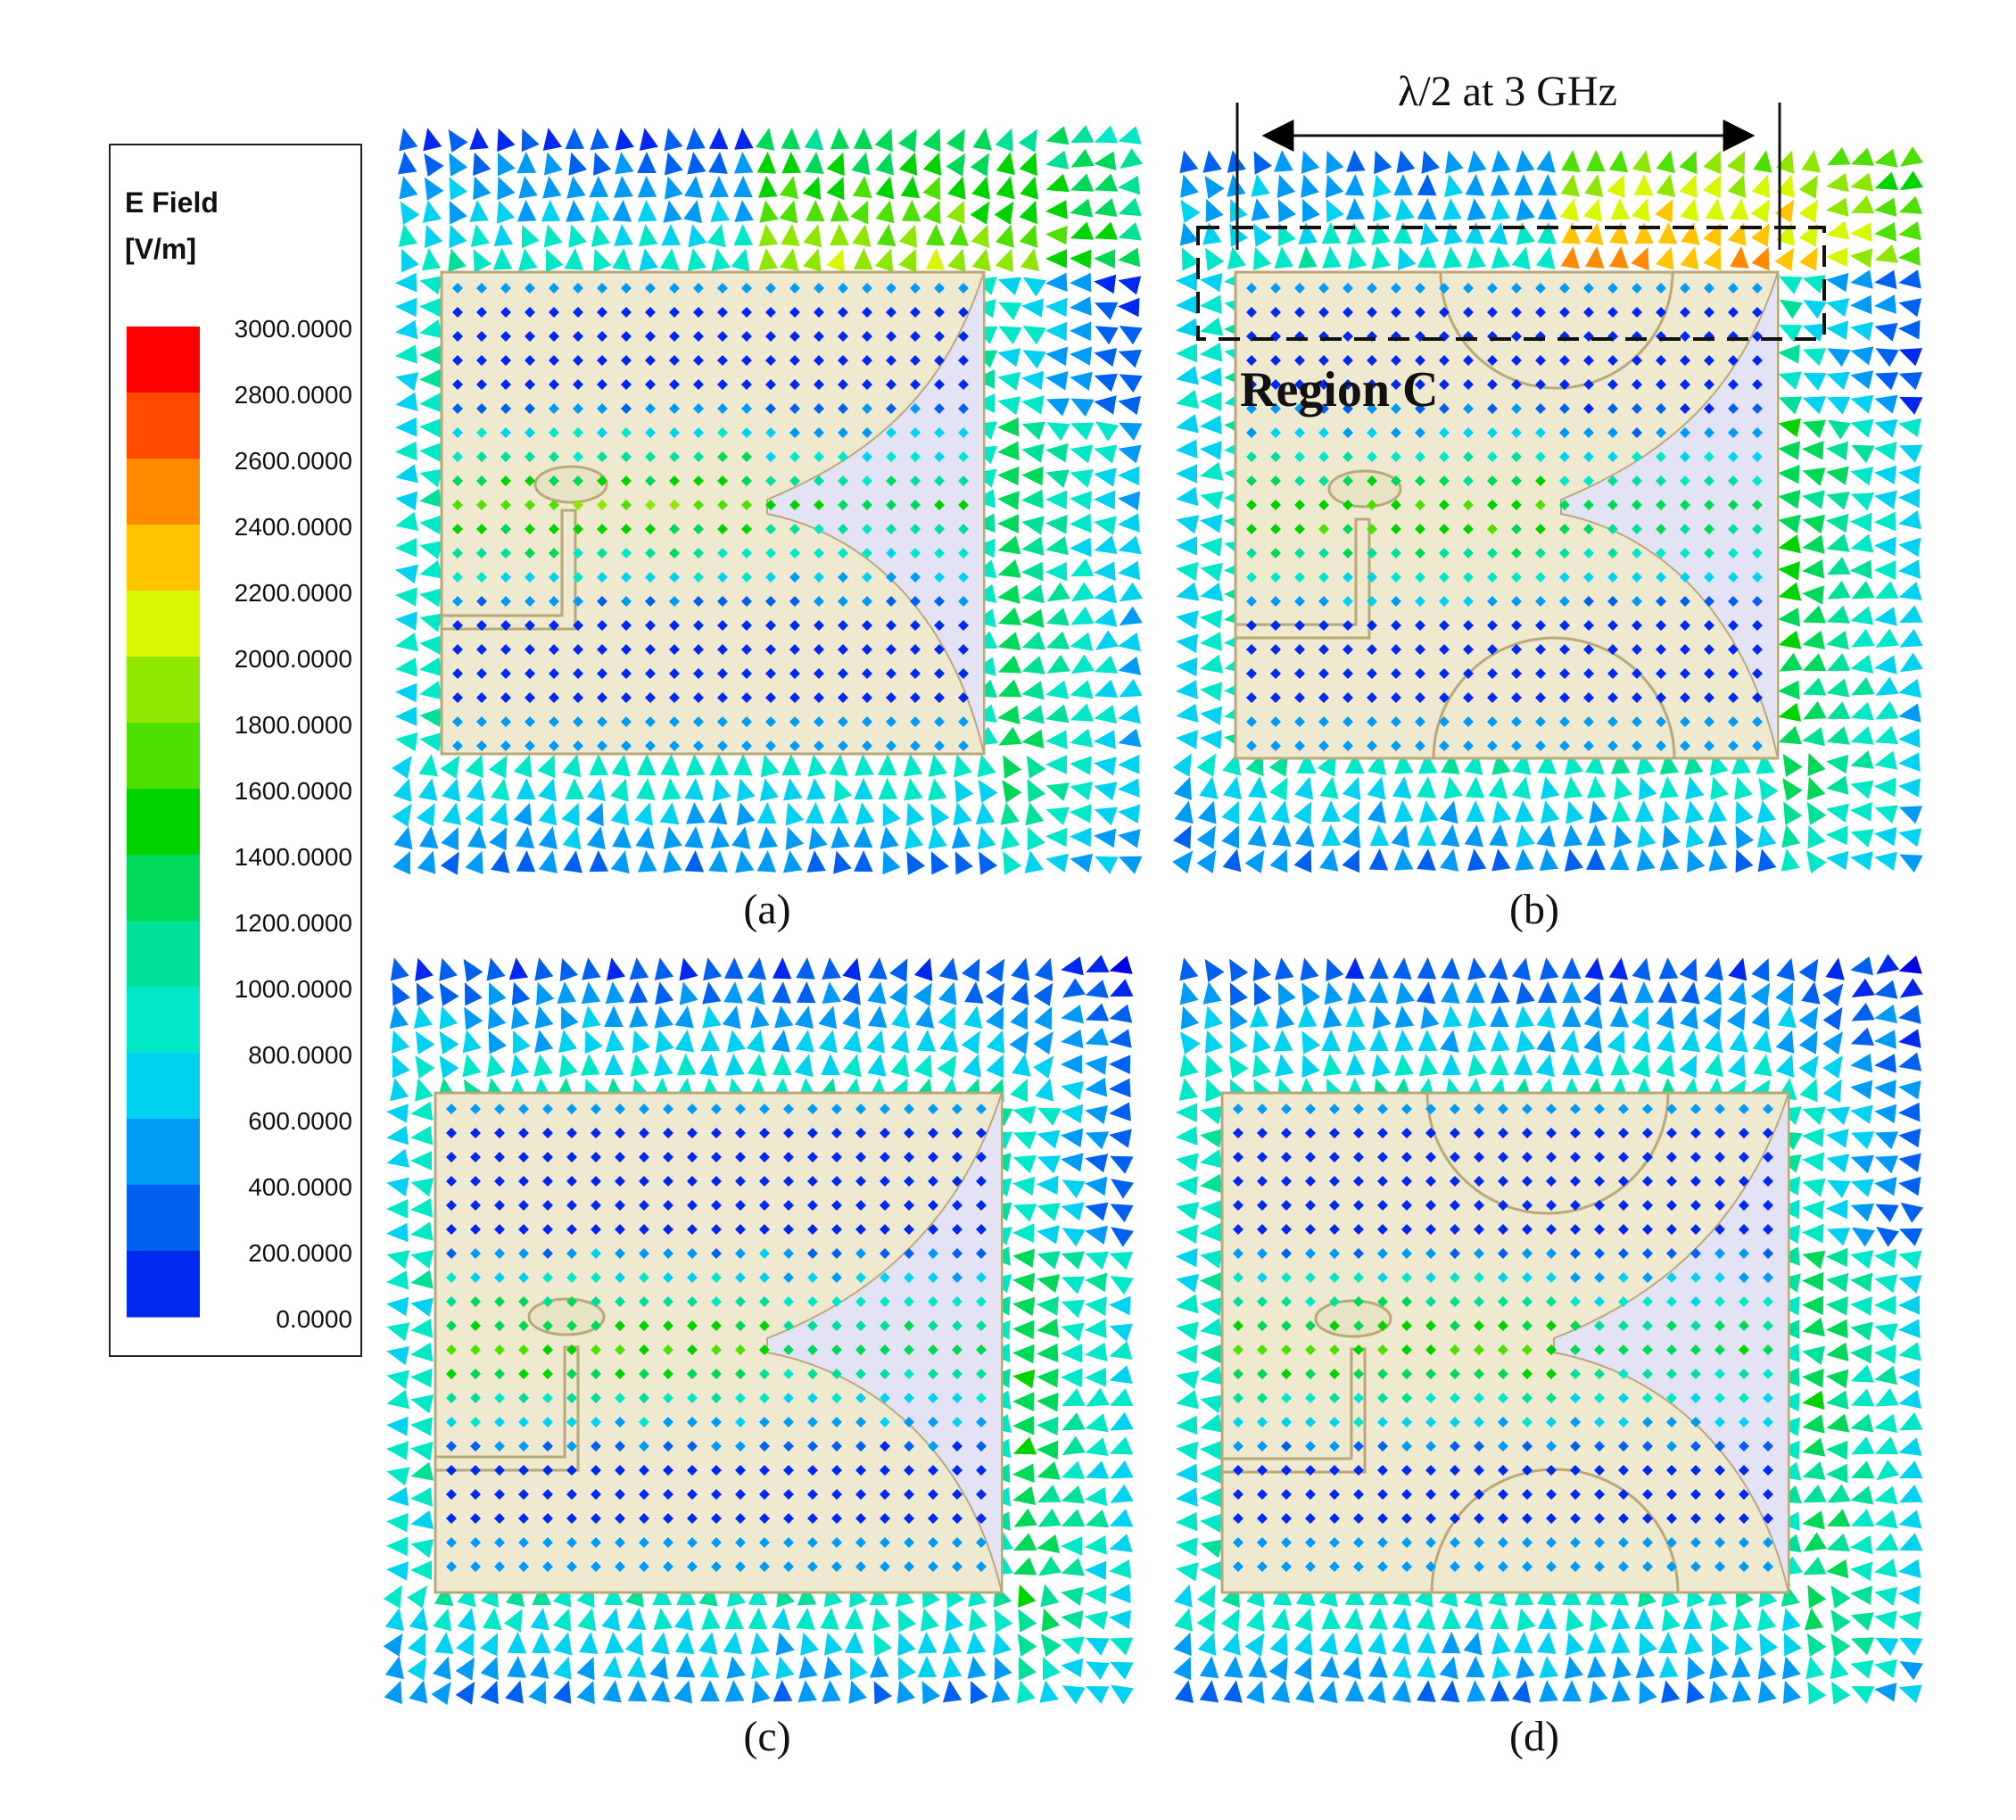 This screenshot has width=2016, height=1820. What do you see at coordinates (1534, 909) in the screenshot?
I see `panel-label-b: (b)` at bounding box center [1534, 909].